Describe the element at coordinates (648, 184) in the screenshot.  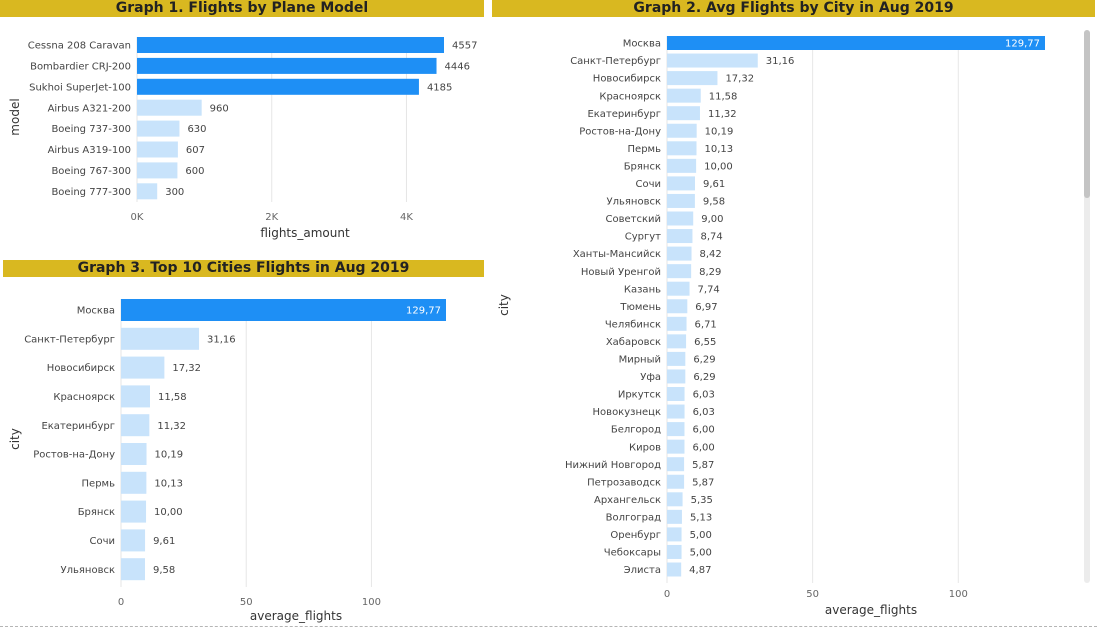
I see `graph2-category-label: Сочи` at that location.